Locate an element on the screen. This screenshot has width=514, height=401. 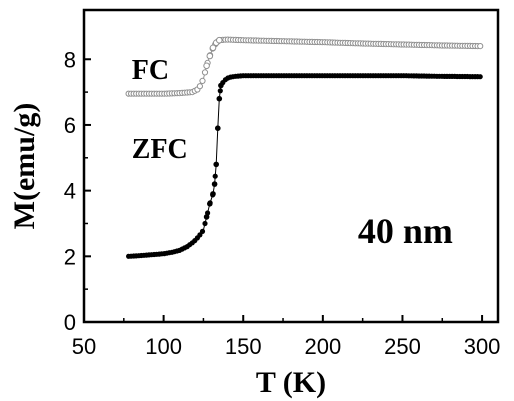
x-tick-label: 300 is located at coordinates (482, 346).